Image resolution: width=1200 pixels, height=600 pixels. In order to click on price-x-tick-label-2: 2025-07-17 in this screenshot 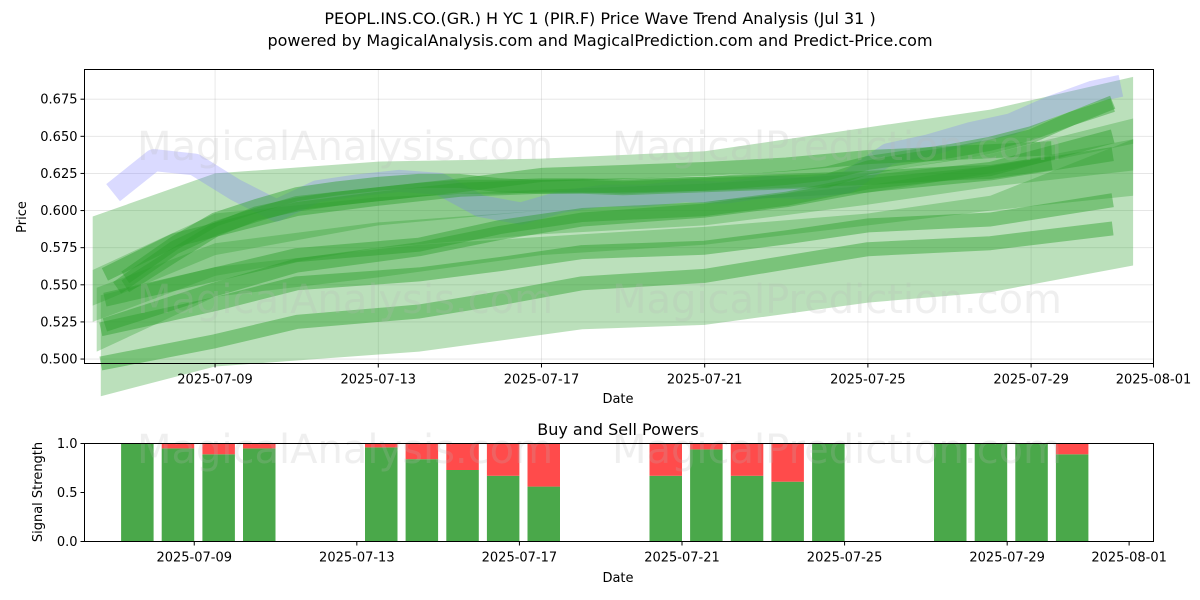, I will do `click(542, 380)`.